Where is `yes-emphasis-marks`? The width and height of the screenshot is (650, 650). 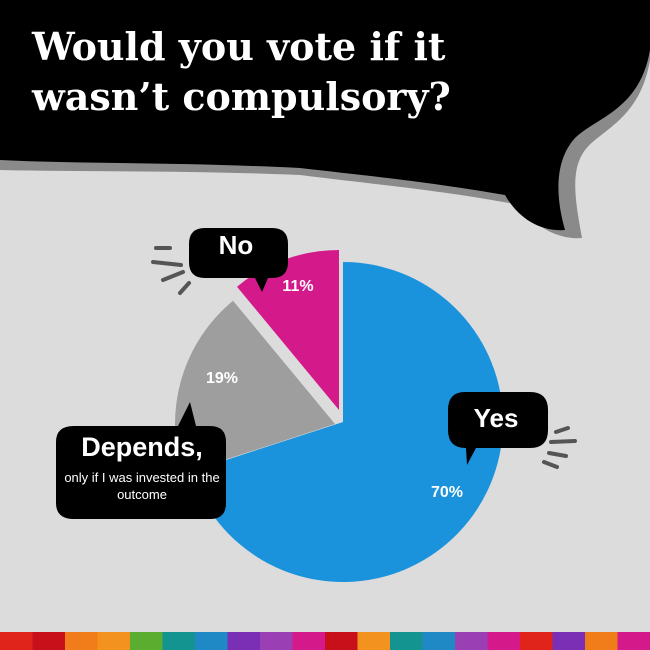
yes-emphasis-marks is located at coordinates (559, 447).